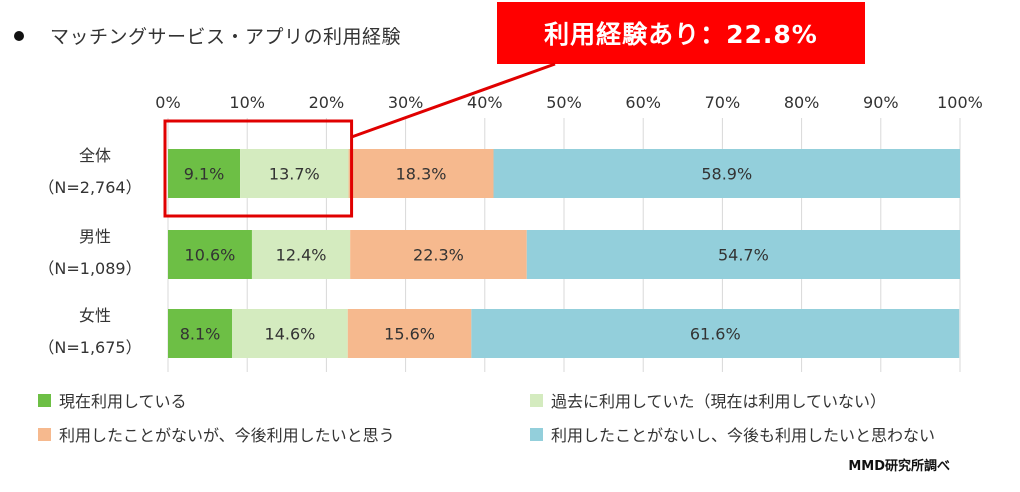 The image size is (1020, 492). What do you see at coordinates (802, 102) in the screenshot?
I see `x-tick-label: 80%` at bounding box center [802, 102].